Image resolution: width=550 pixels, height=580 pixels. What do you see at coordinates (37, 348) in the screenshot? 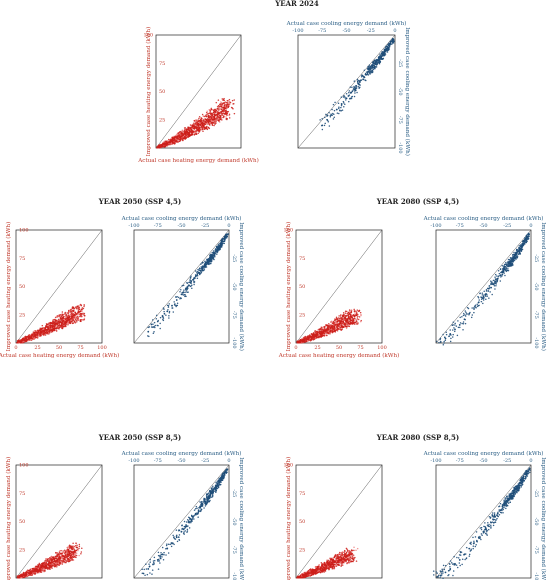
I see `heating-x-tick-label: 25` at bounding box center [37, 348].